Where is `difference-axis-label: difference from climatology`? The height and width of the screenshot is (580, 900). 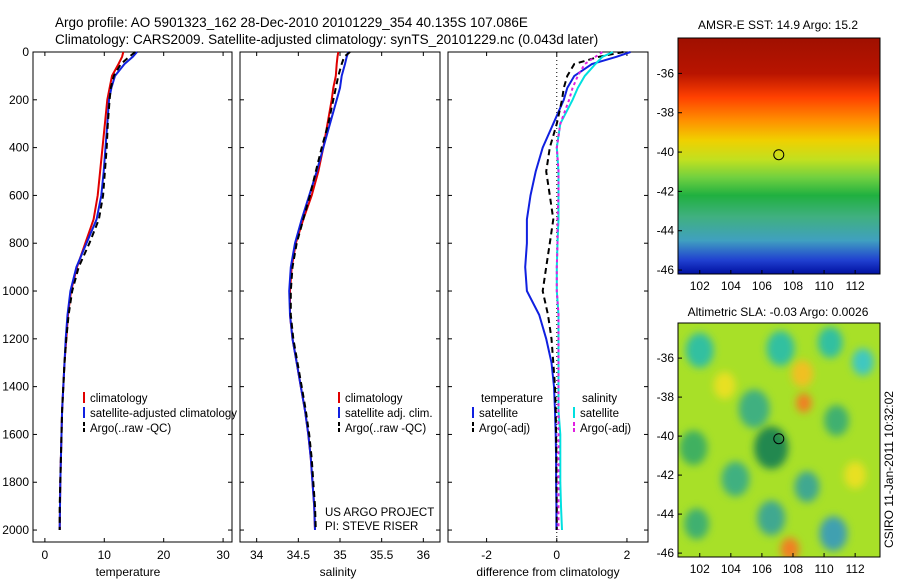
difference-axis-label: difference from climatology is located at coordinates (547, 572).